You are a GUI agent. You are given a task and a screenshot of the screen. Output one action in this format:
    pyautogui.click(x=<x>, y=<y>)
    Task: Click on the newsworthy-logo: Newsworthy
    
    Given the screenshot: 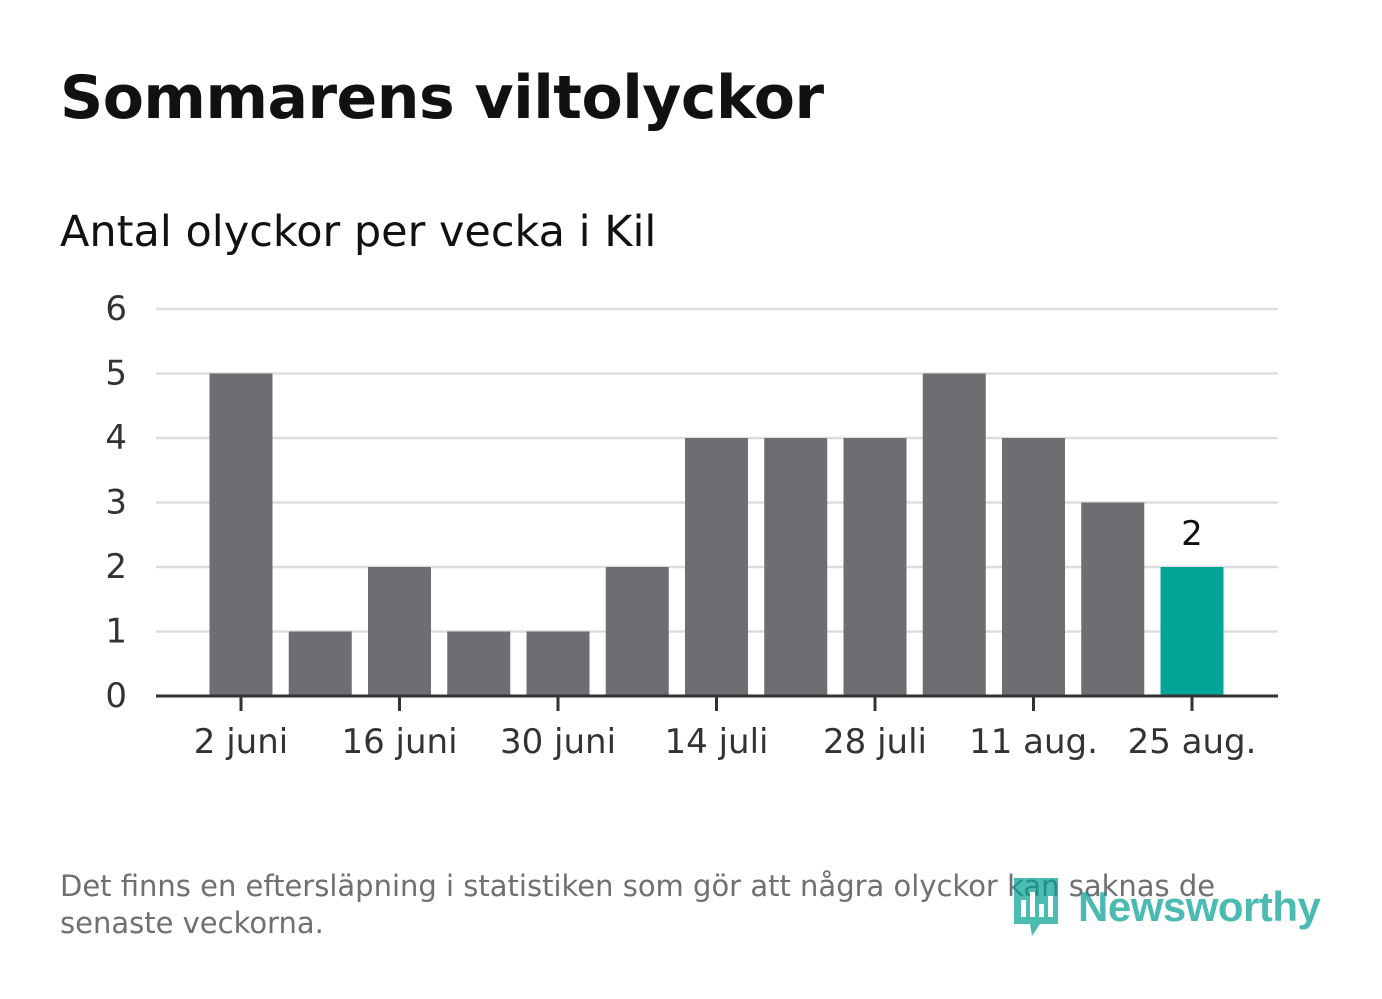 What is the action you would take?
    pyautogui.click(x=1165, y=907)
    